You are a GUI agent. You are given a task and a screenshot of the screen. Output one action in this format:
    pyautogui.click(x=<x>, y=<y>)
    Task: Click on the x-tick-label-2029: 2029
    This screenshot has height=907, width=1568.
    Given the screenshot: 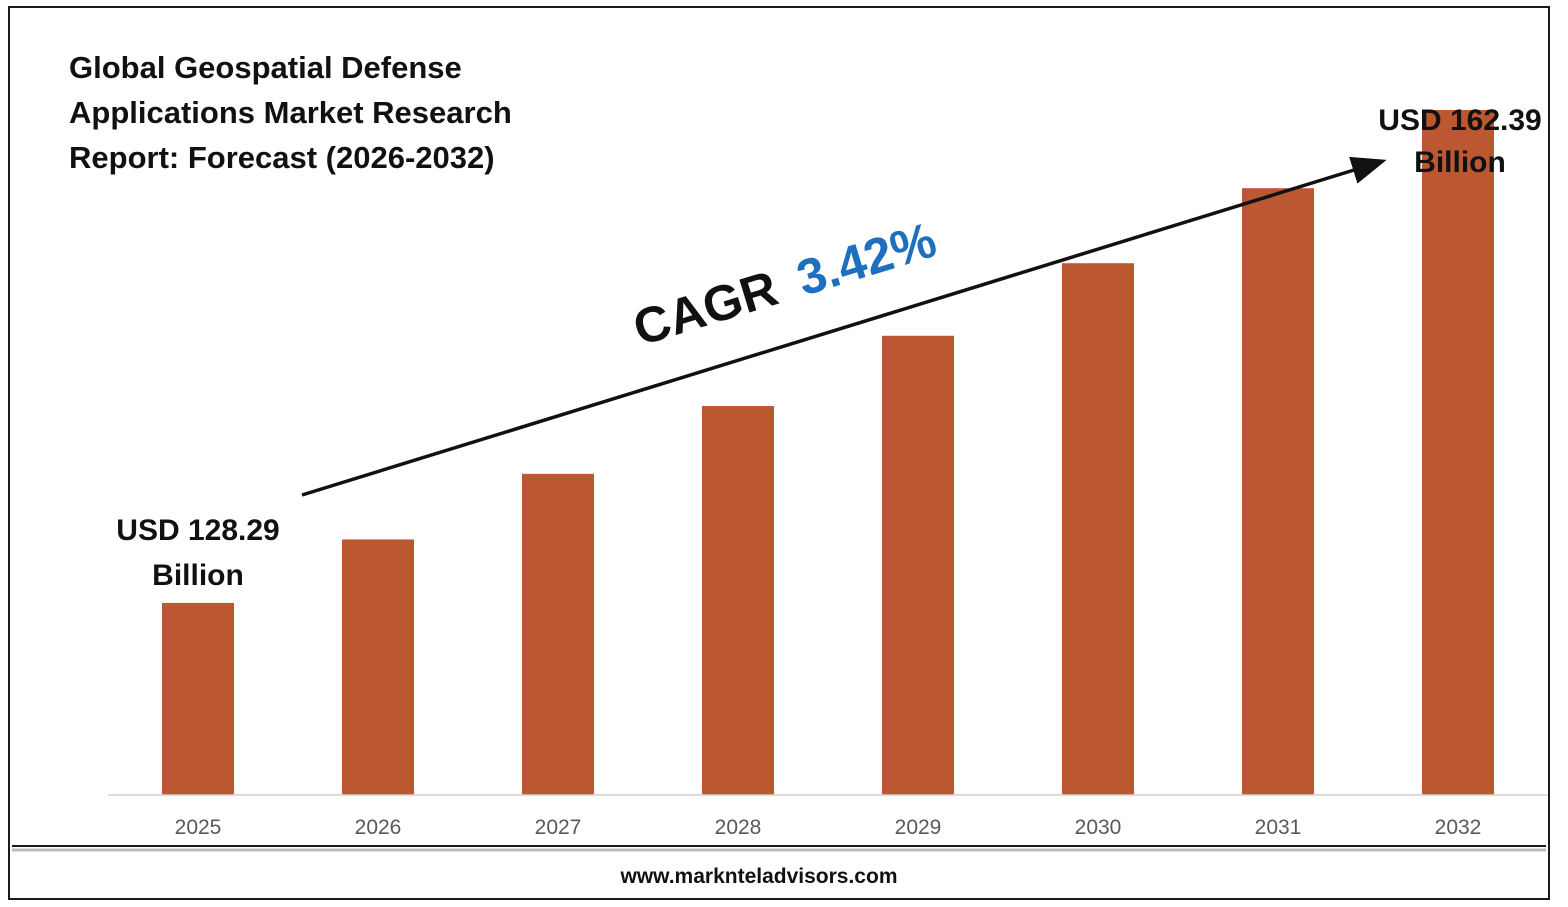 What is the action you would take?
    pyautogui.click(x=918, y=827)
    